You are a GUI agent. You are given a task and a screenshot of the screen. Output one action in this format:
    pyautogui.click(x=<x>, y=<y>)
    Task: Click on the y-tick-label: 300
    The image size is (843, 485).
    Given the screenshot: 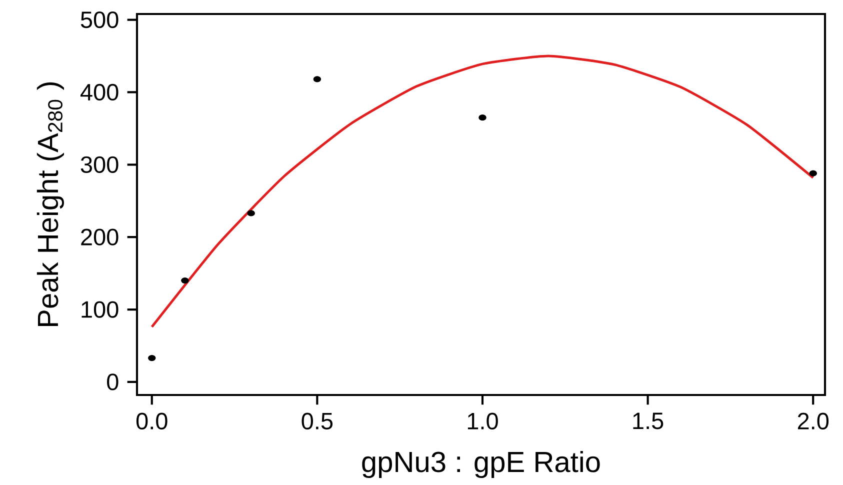 What is the action you would take?
    pyautogui.click(x=99, y=164)
    